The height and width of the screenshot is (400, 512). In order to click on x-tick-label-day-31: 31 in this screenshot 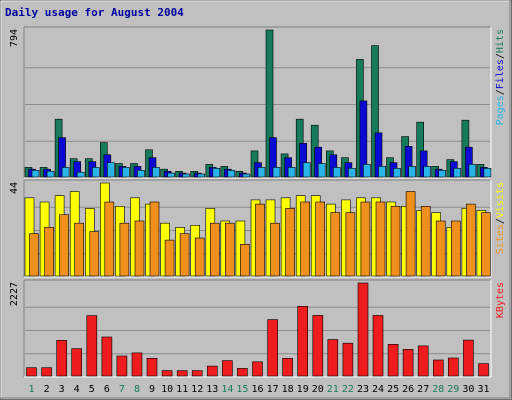, I will do `click(483, 389)`.